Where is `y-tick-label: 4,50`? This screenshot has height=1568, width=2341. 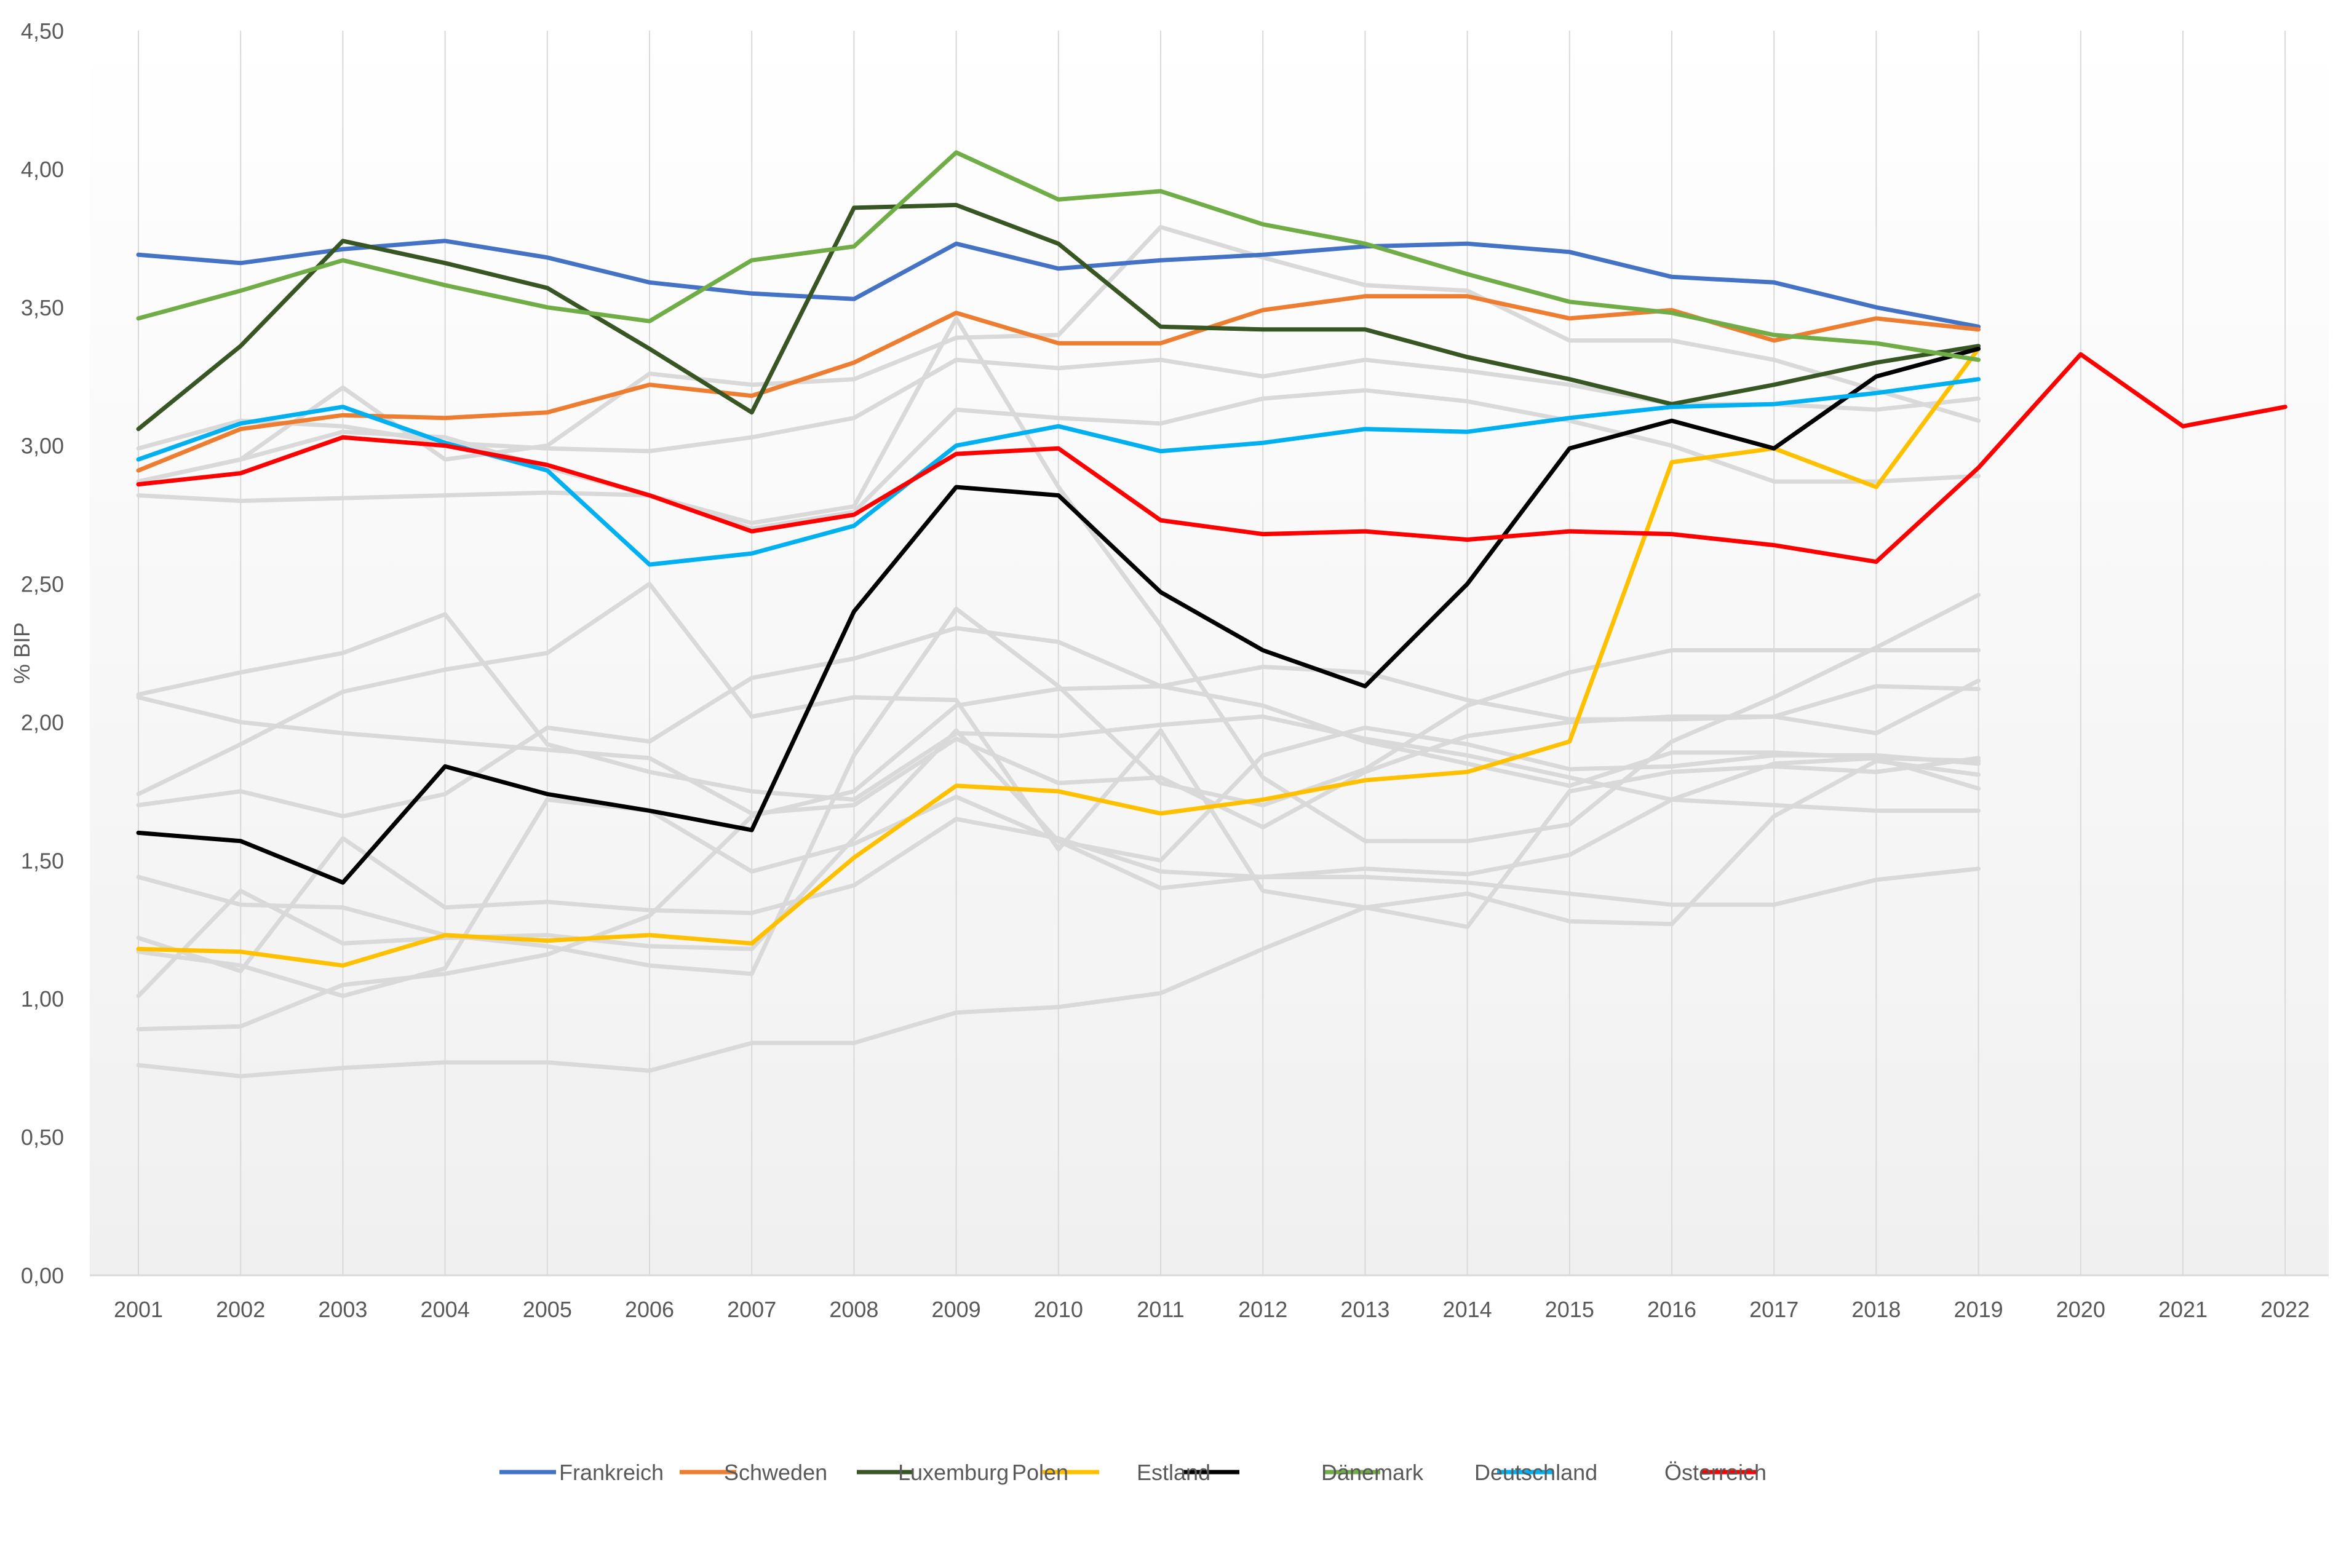 y-tick-label: 4,50 is located at coordinates (42, 31).